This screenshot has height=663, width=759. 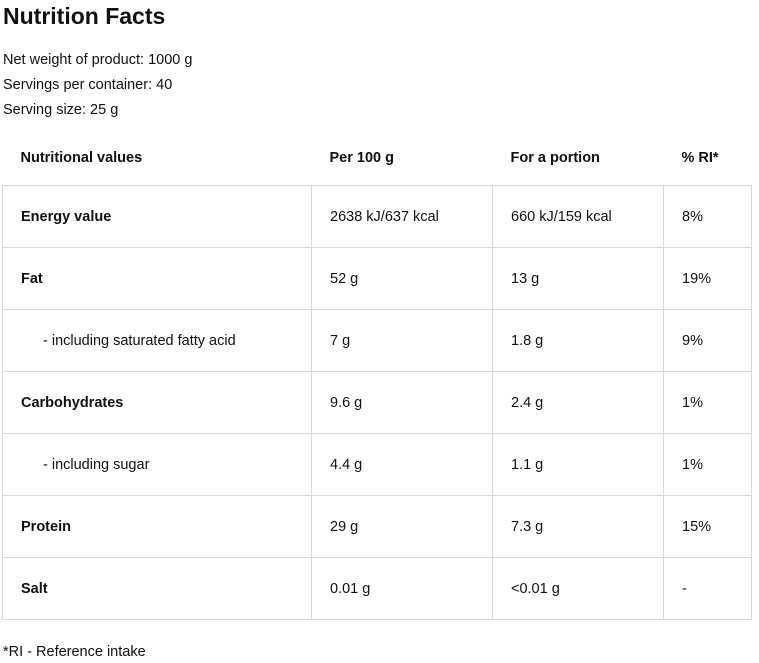 What do you see at coordinates (157, 526) in the screenshot?
I see `row-label: Protein` at bounding box center [157, 526].